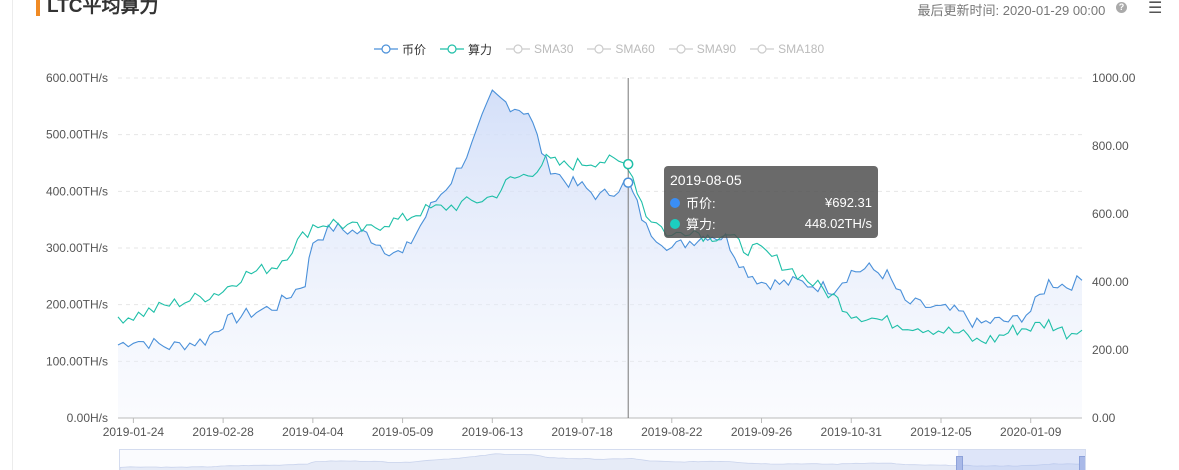 The width and height of the screenshot is (1179, 470). What do you see at coordinates (77, 78) in the screenshot?
I see `y-left-tick-label: 600.00TH/s` at bounding box center [77, 78].